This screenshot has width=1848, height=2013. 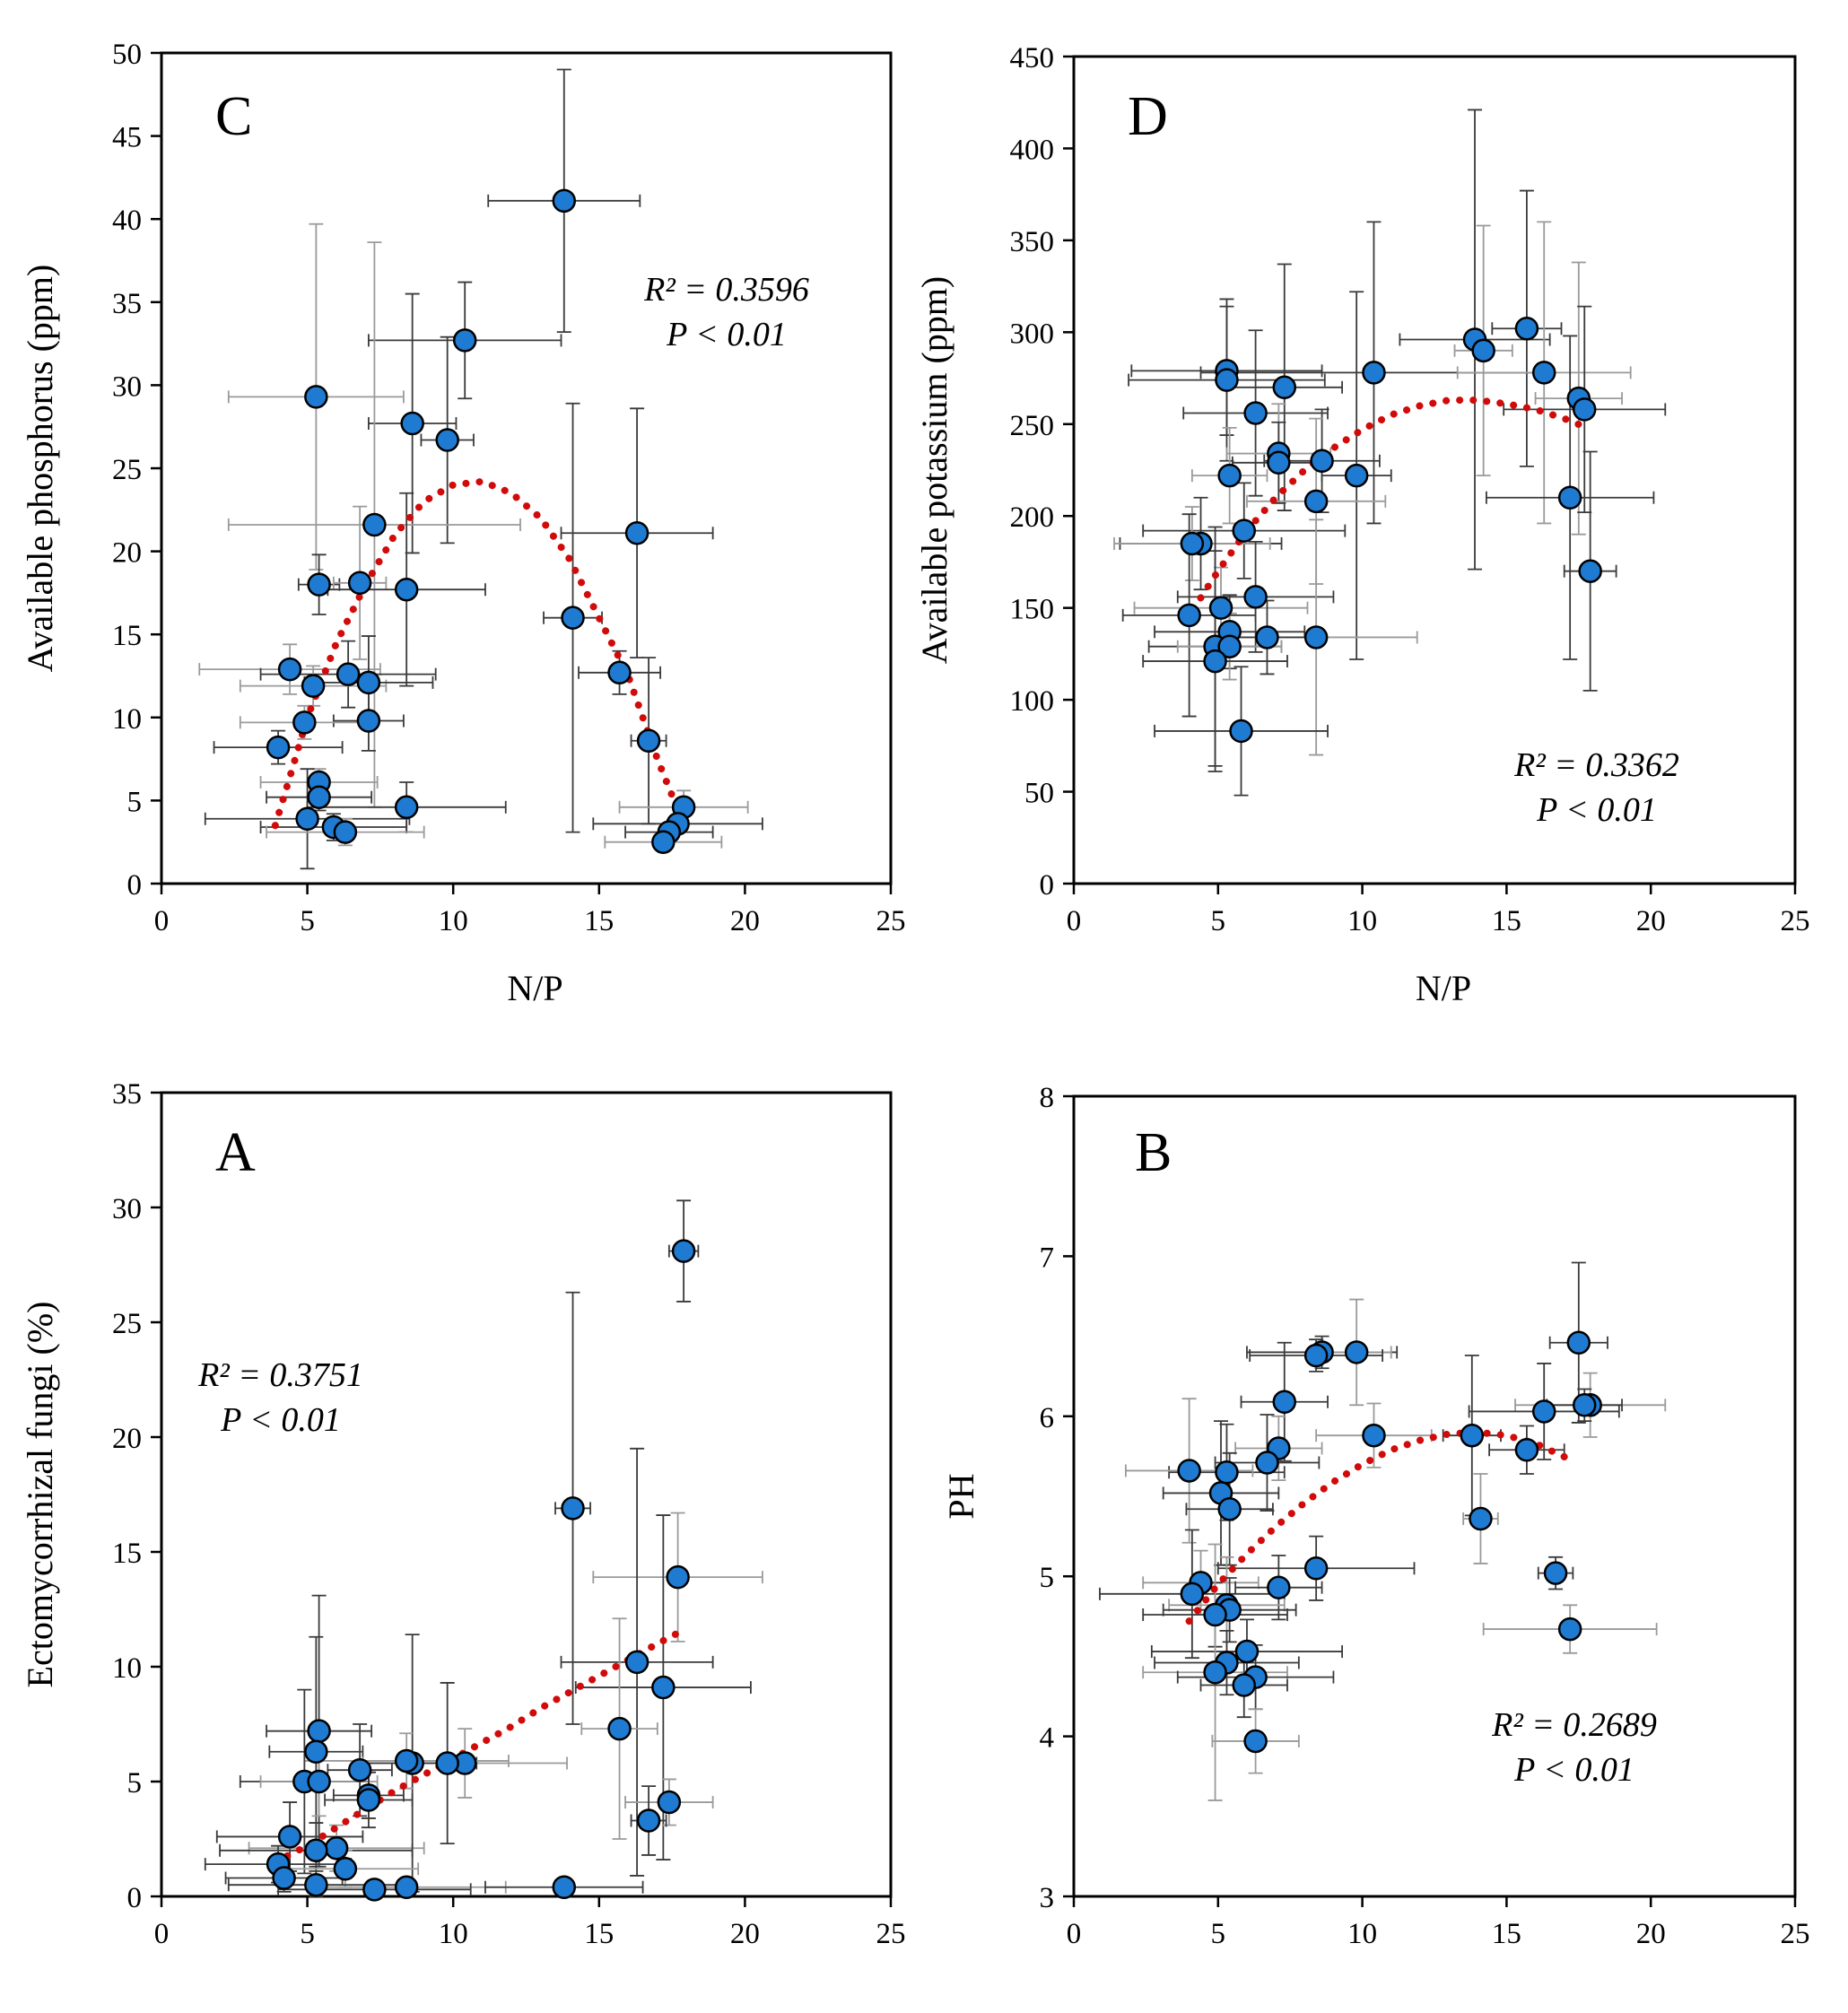 What do you see at coordinates (891, 1934) in the screenshot?
I see `panel-a-x-tick-label: 25` at bounding box center [891, 1934].